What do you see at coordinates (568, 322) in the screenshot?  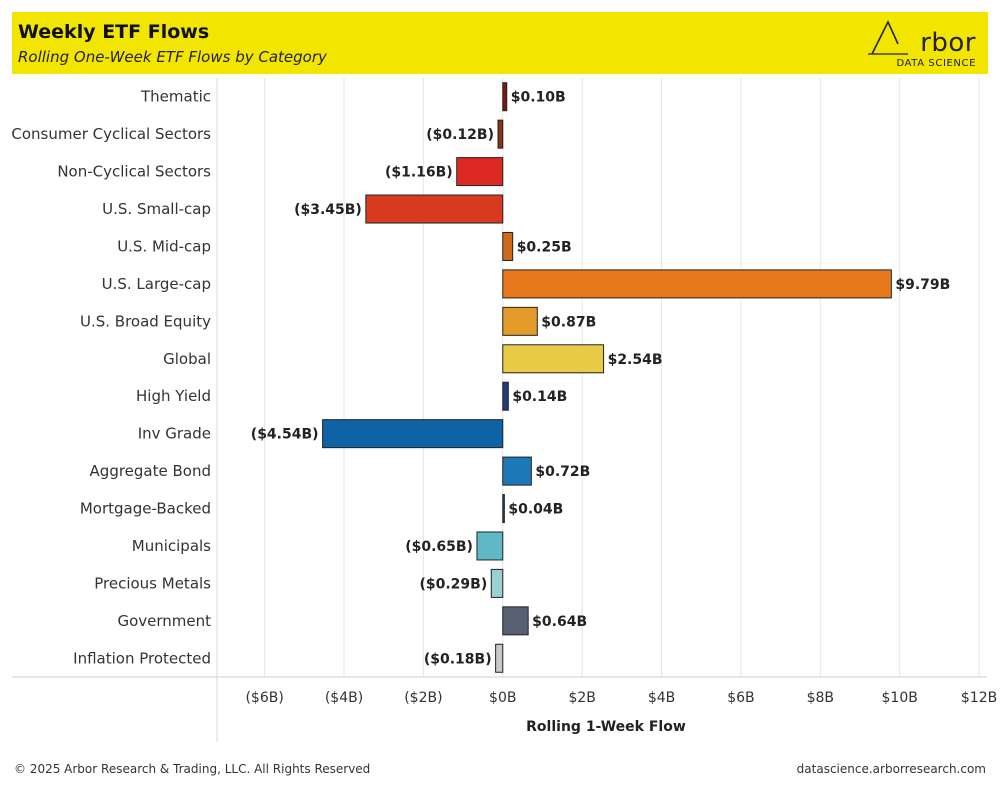 I see `bar-value-label: $0.87B` at bounding box center [568, 322].